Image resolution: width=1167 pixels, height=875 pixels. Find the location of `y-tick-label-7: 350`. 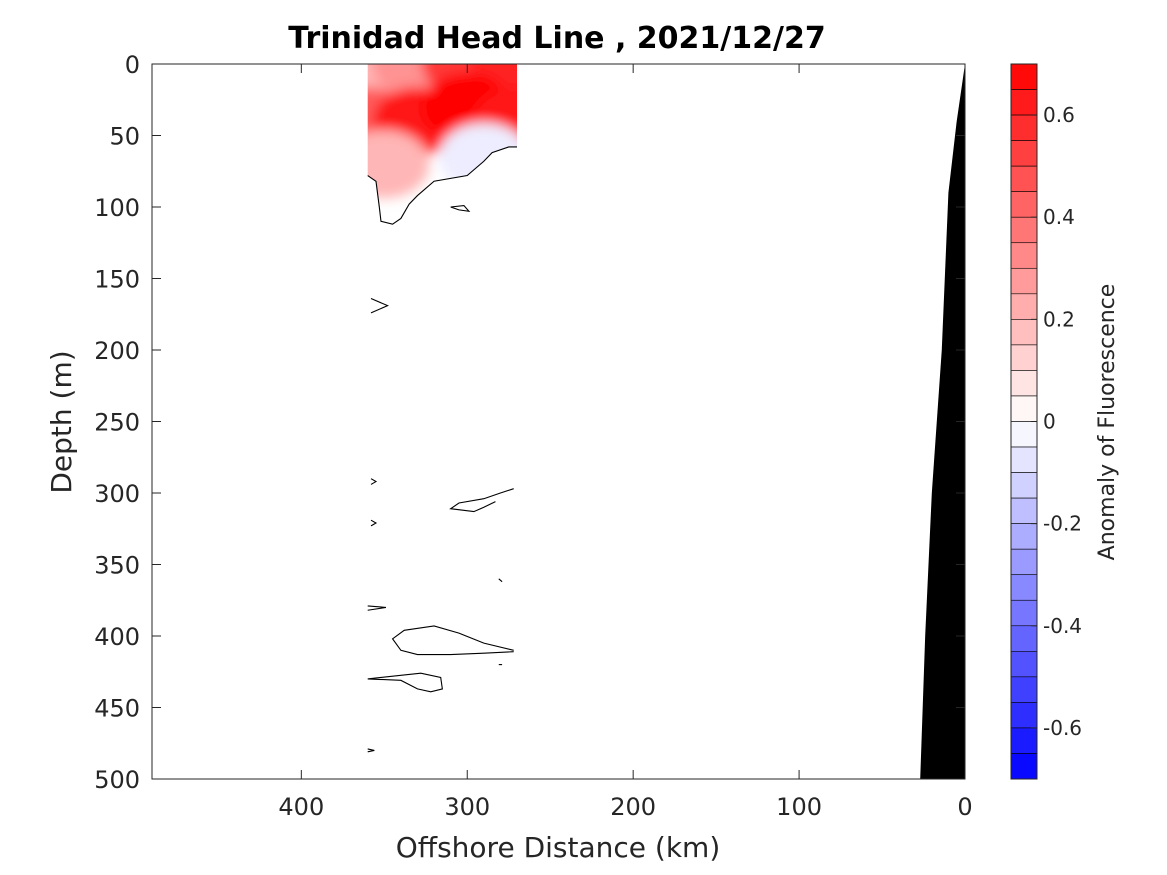

y-tick-label-7: 350 is located at coordinates (117, 566).